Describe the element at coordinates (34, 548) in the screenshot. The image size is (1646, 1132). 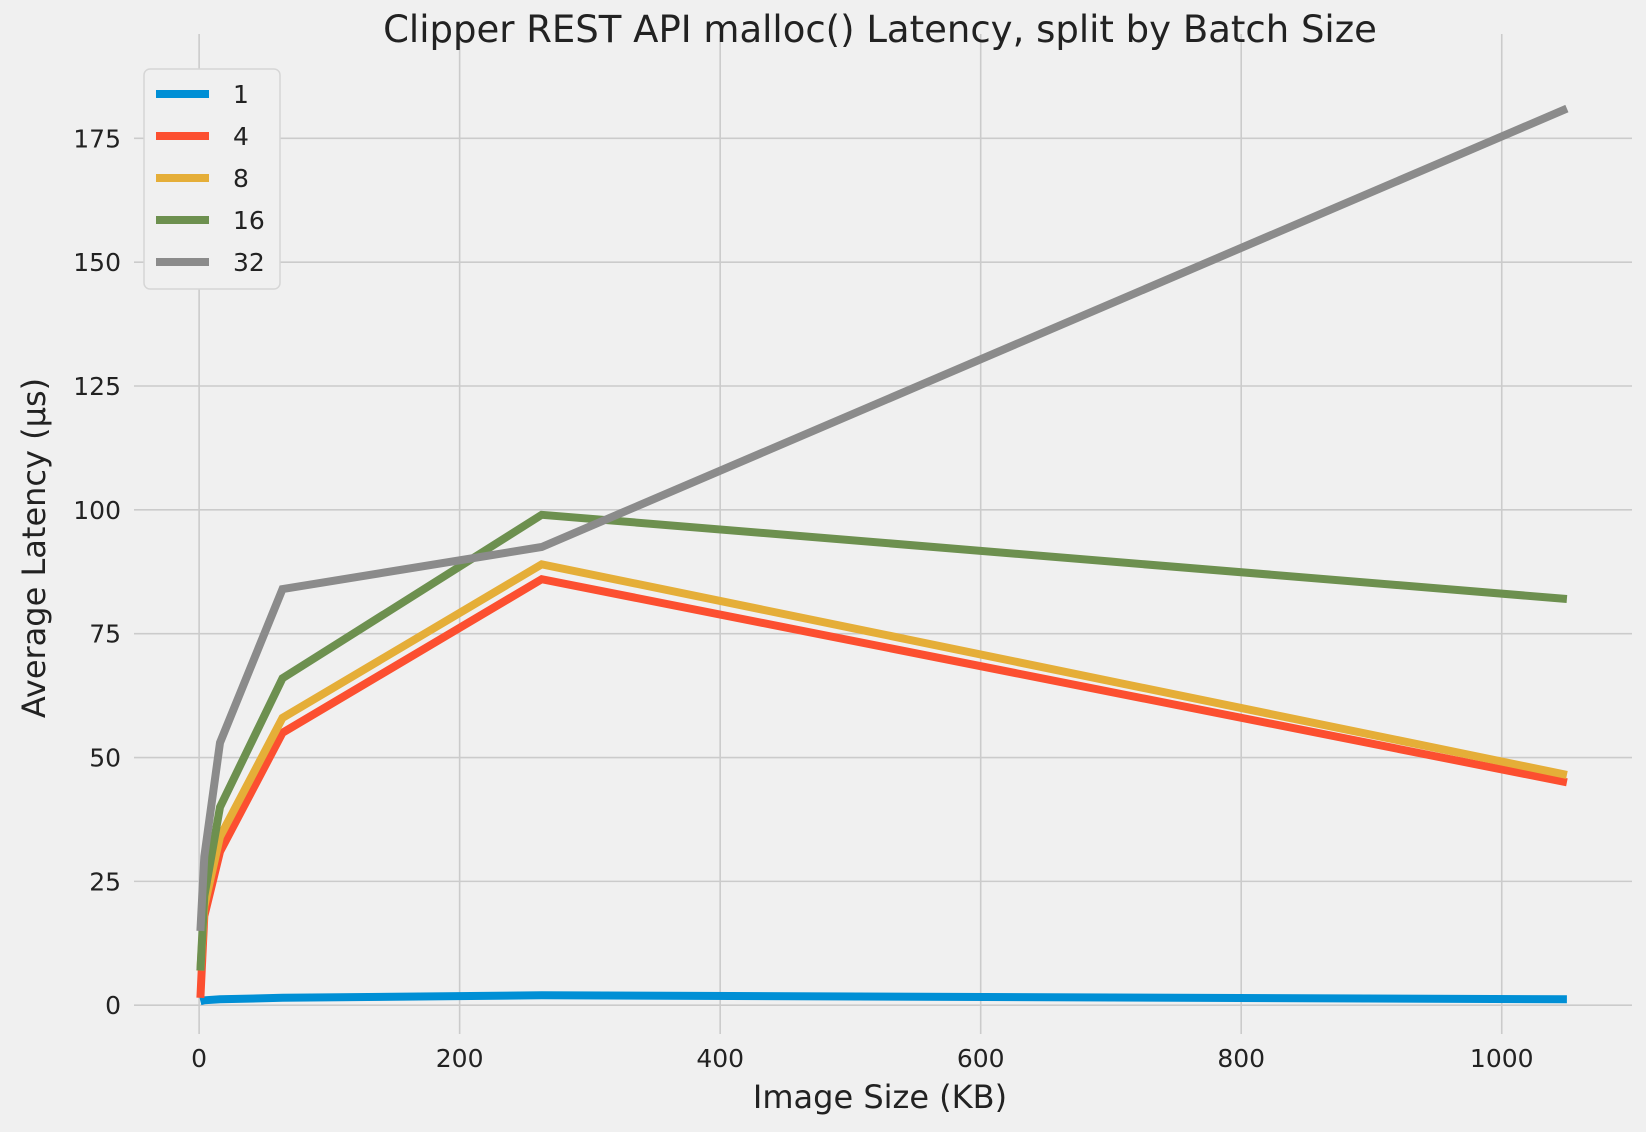
I see `y-axis-label: Average Latency (μs)` at that location.